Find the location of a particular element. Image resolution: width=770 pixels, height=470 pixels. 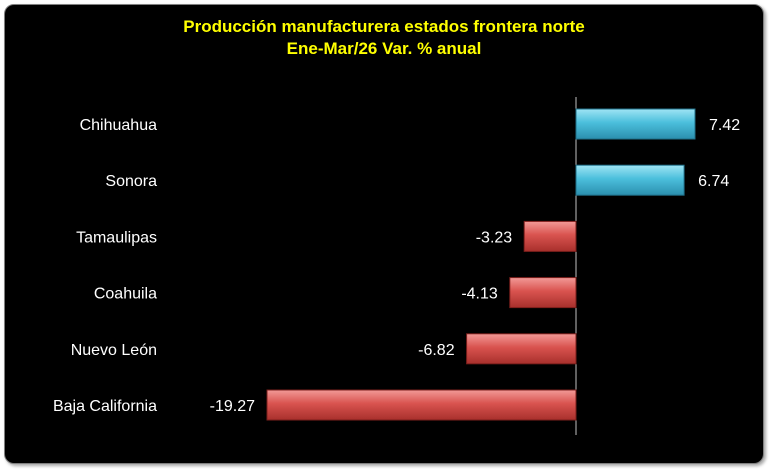

bar-coahuila is located at coordinates (543, 293).